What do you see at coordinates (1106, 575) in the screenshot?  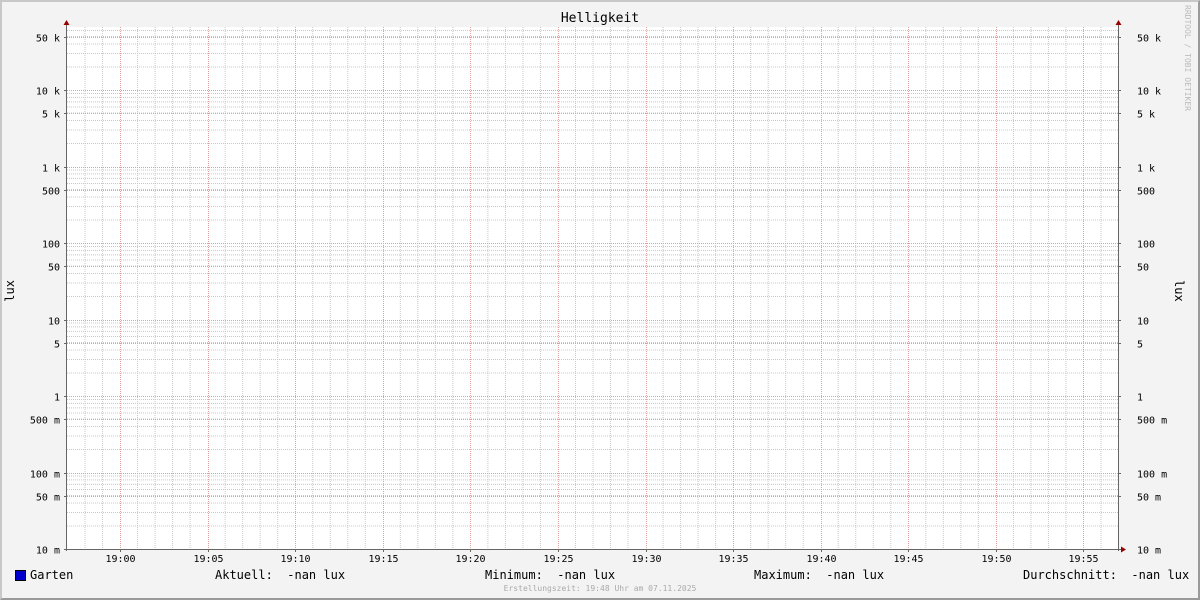 I see `legend-average: Durchschnitt: -nan lux` at bounding box center [1106, 575].